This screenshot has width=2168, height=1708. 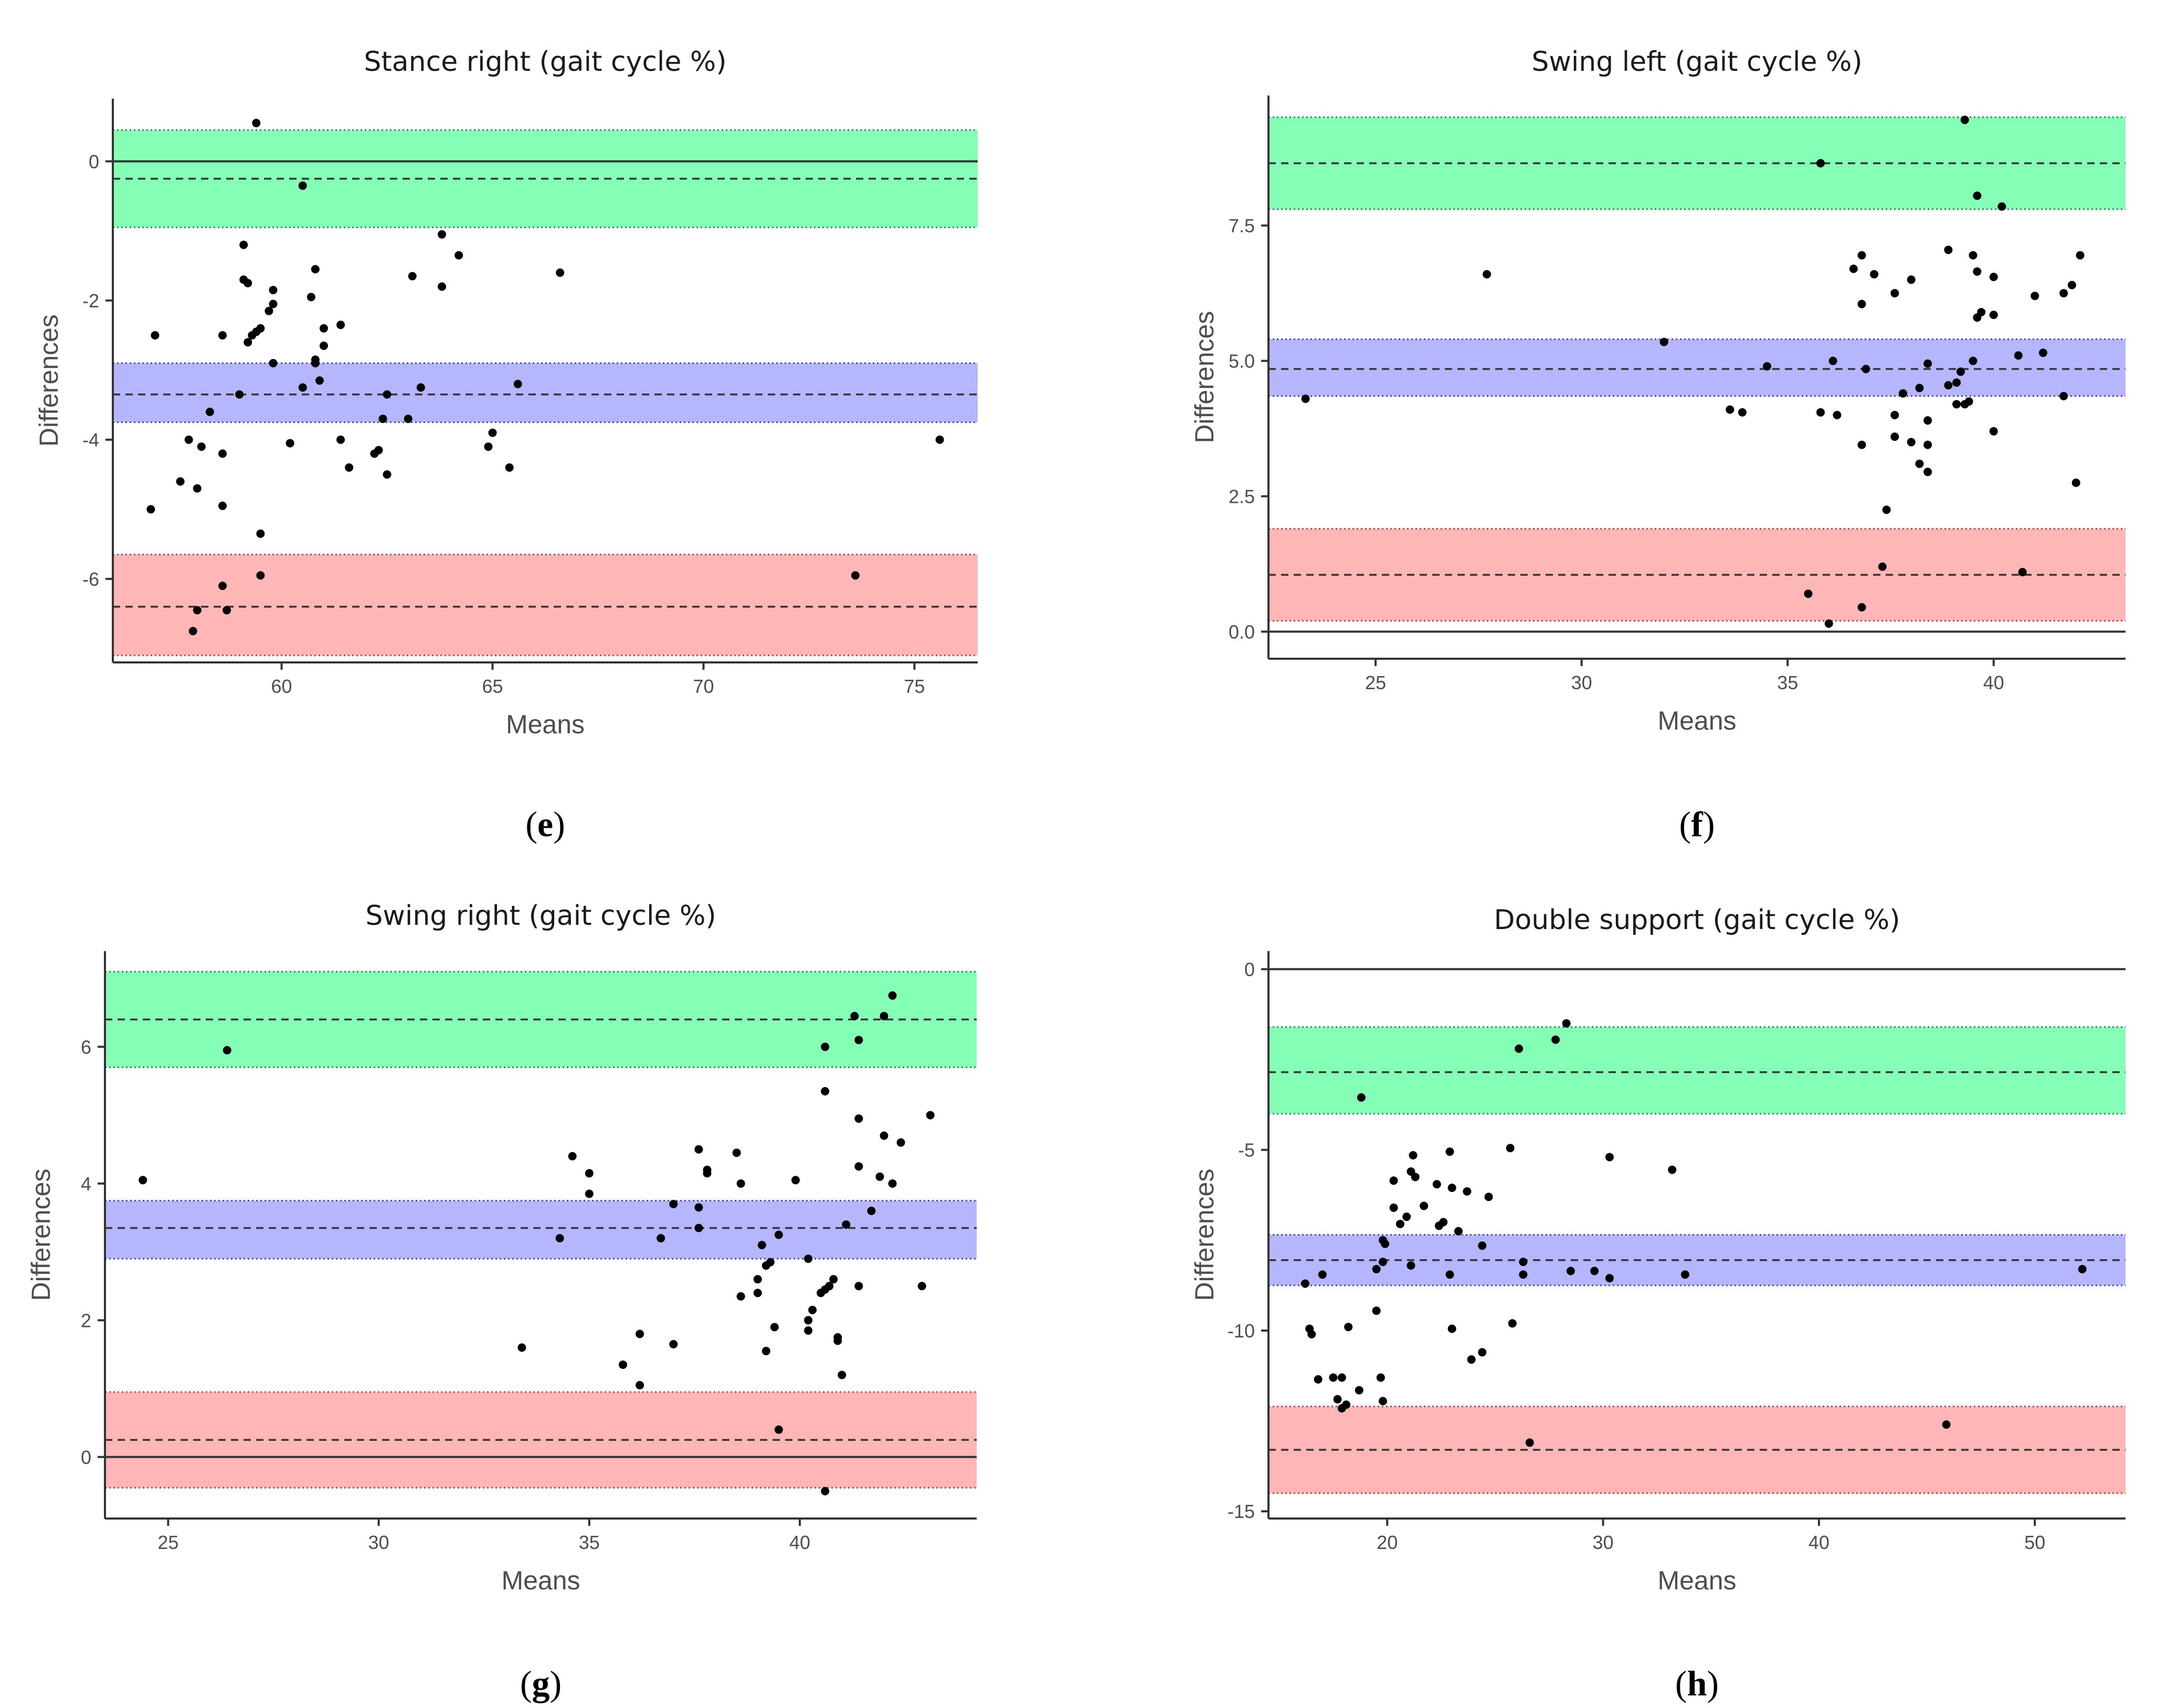 I want to click on band-upper-area, so click(x=1696, y=1070).